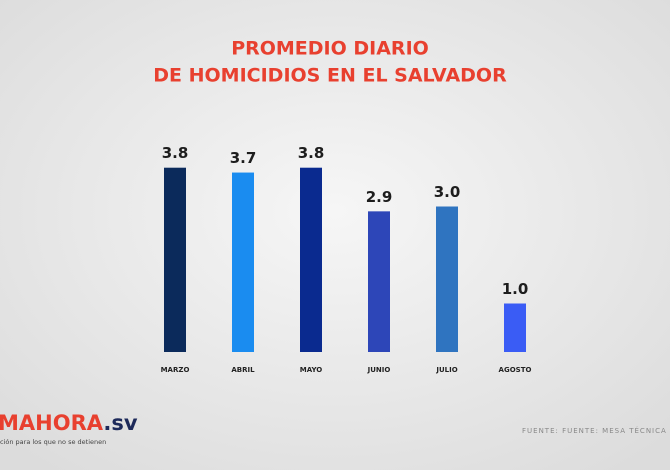  What do you see at coordinates (330, 76) in the screenshot?
I see `chart-title: DE HOMICIDIOS EN EL SALVADOR` at bounding box center [330, 76].